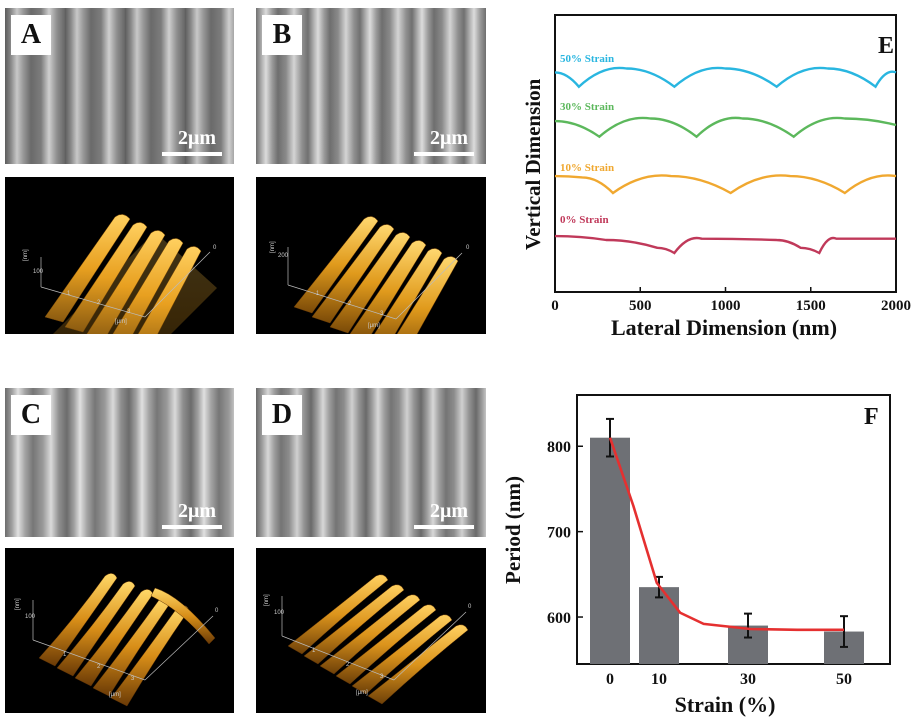 The width and height of the screenshot is (915, 718). Describe the element at coordinates (121, 322) in the screenshot. I see `afm-unit-a: [μm]` at that location.